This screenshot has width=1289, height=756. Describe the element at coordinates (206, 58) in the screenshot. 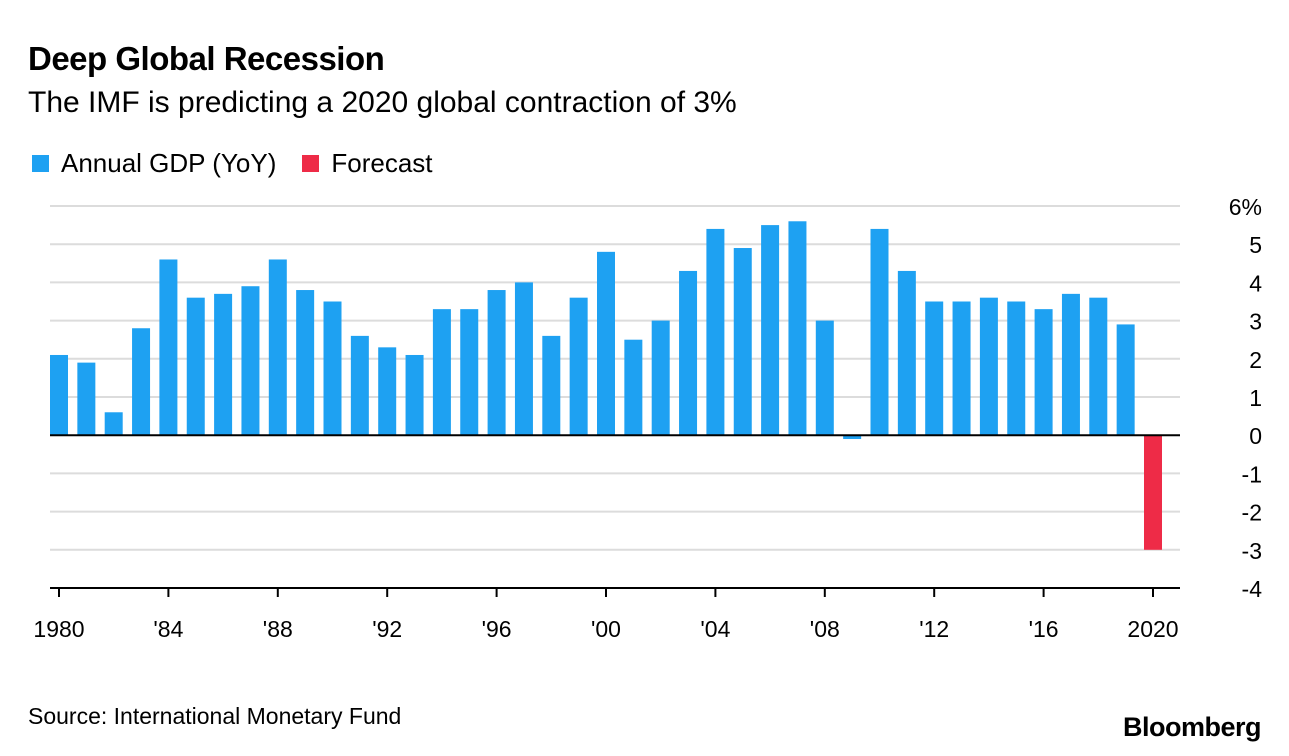

I see `chart-title: Deep Global Recession` at that location.